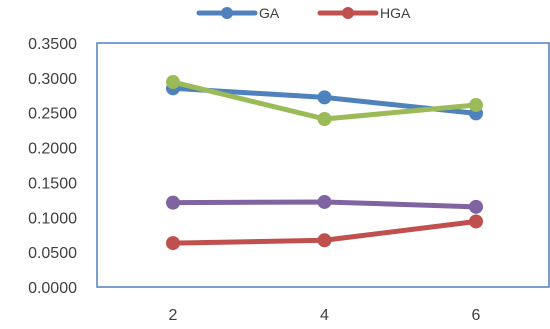 This screenshot has height=329, width=550. What do you see at coordinates (52, 253) in the screenshot?
I see `y-tick-label: 0.0500` at bounding box center [52, 253].